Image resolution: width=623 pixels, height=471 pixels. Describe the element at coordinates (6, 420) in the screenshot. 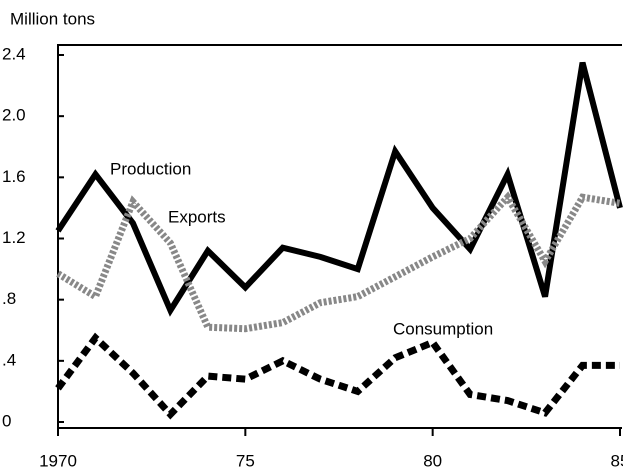

I see `y-tick-label: 0` at that location.